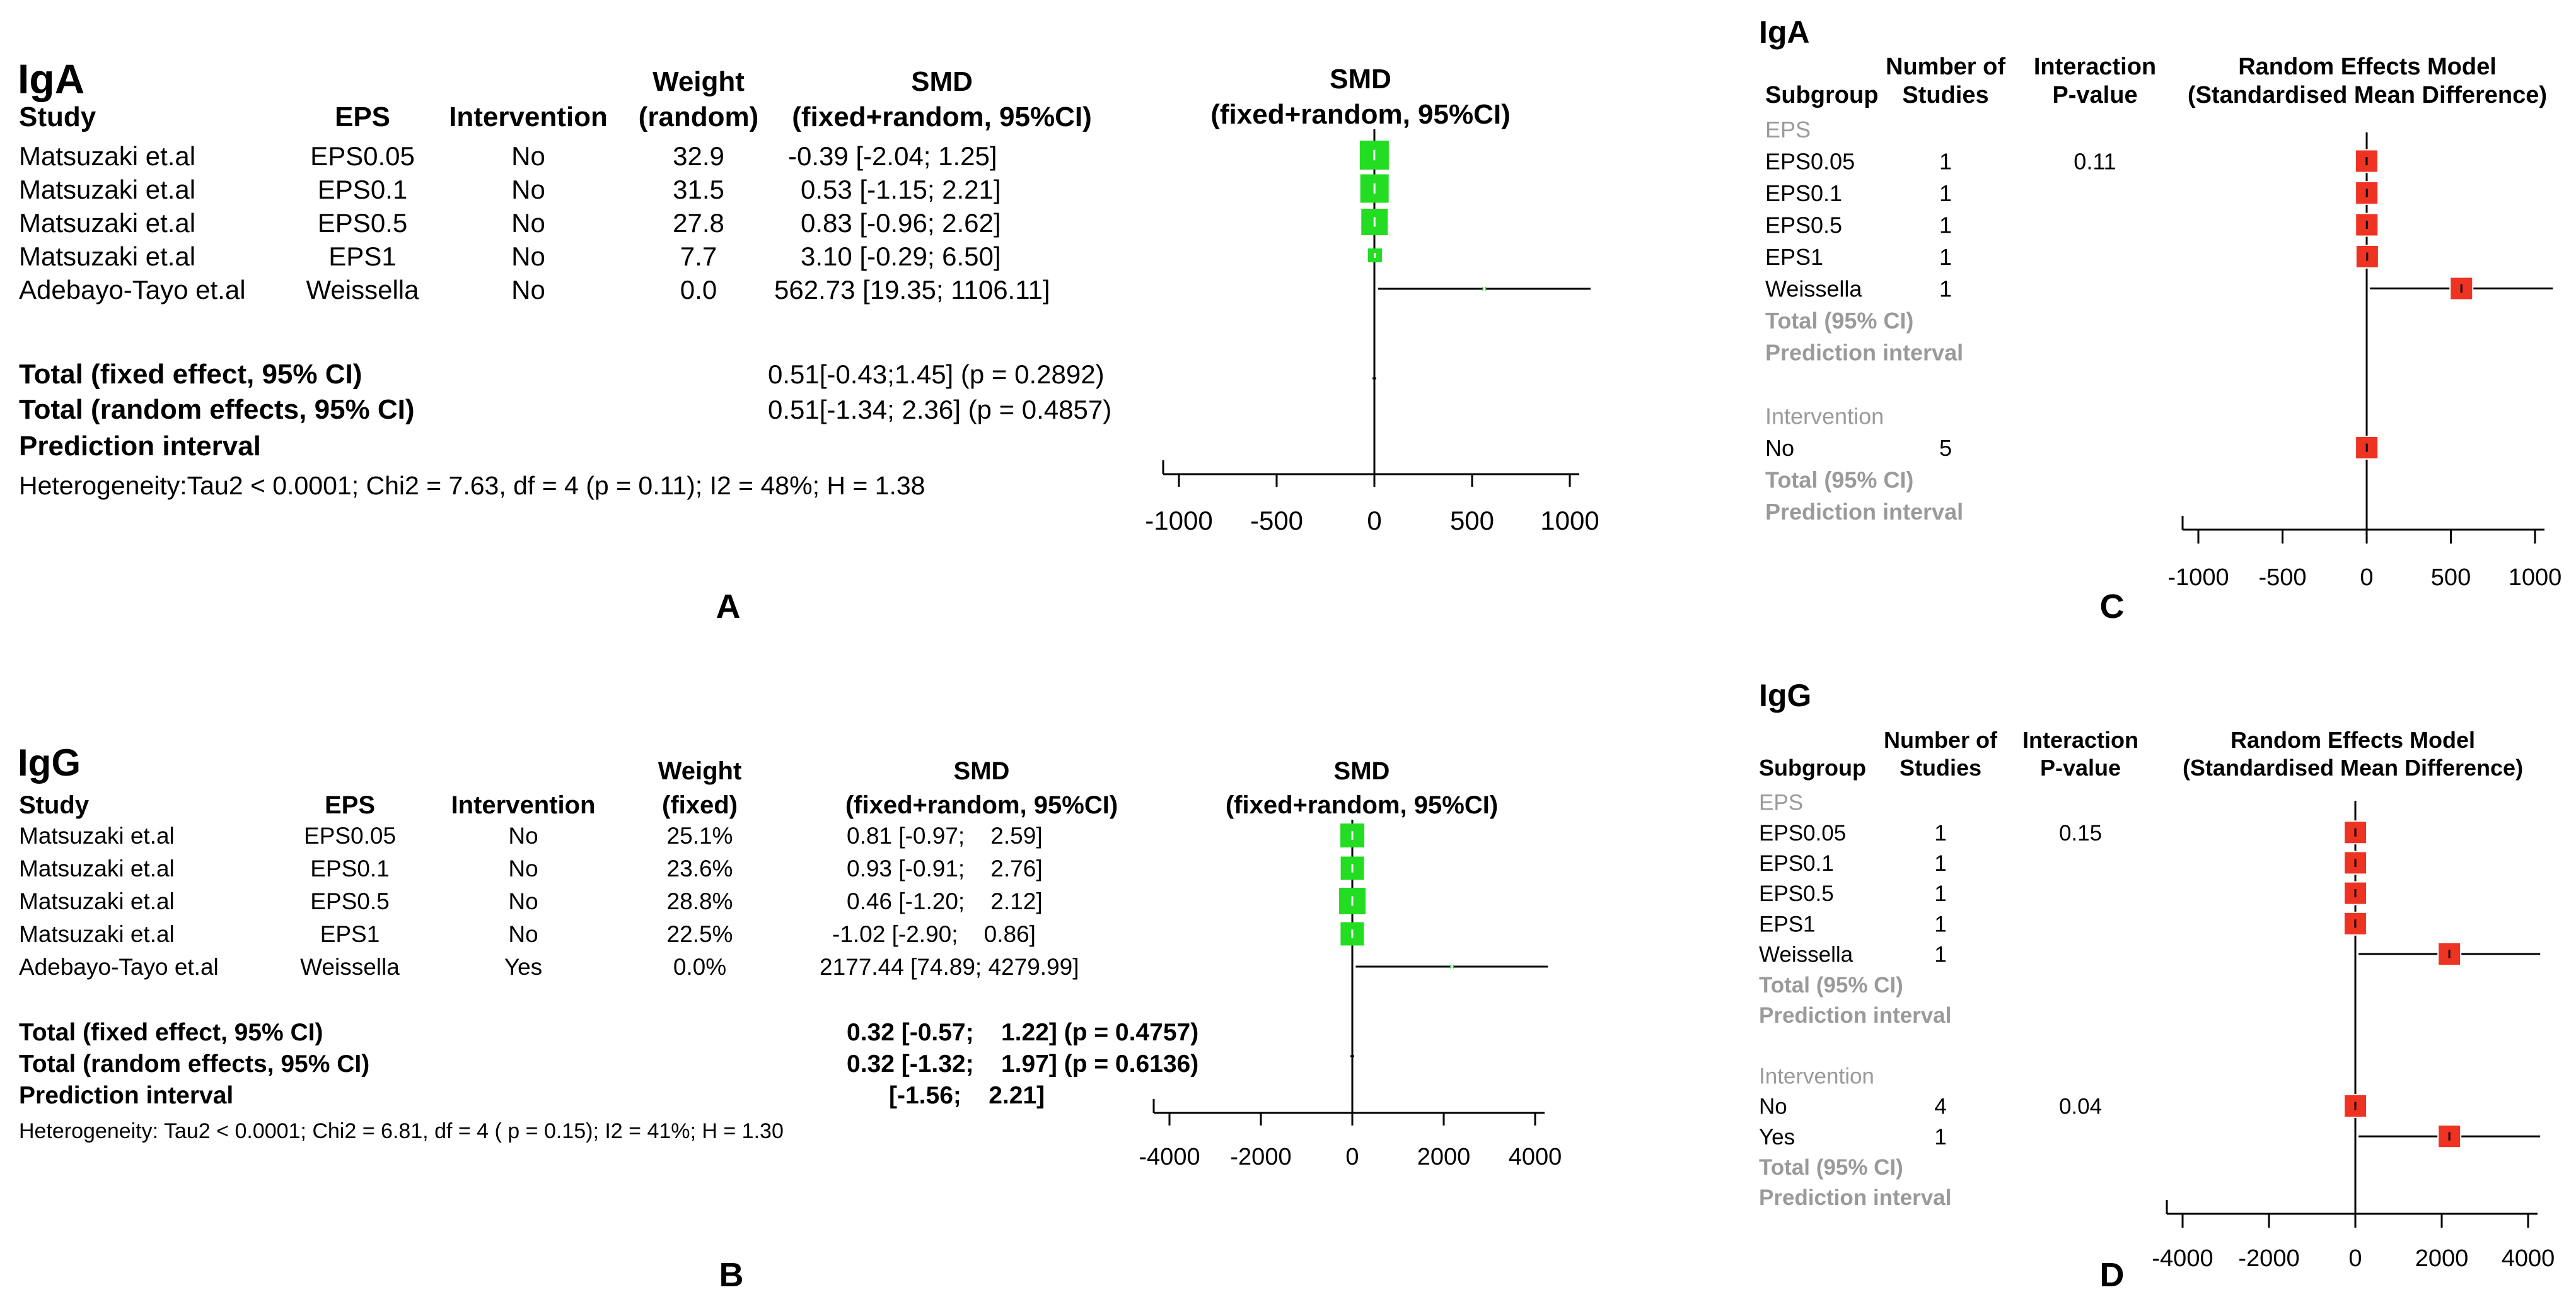 The width and height of the screenshot is (2576, 1309). What do you see at coordinates (1023, 1032) in the screenshot?
I see `total-fixed-value: 0.32 [-0.57; 1.22] (p = 0.4757)` at bounding box center [1023, 1032].